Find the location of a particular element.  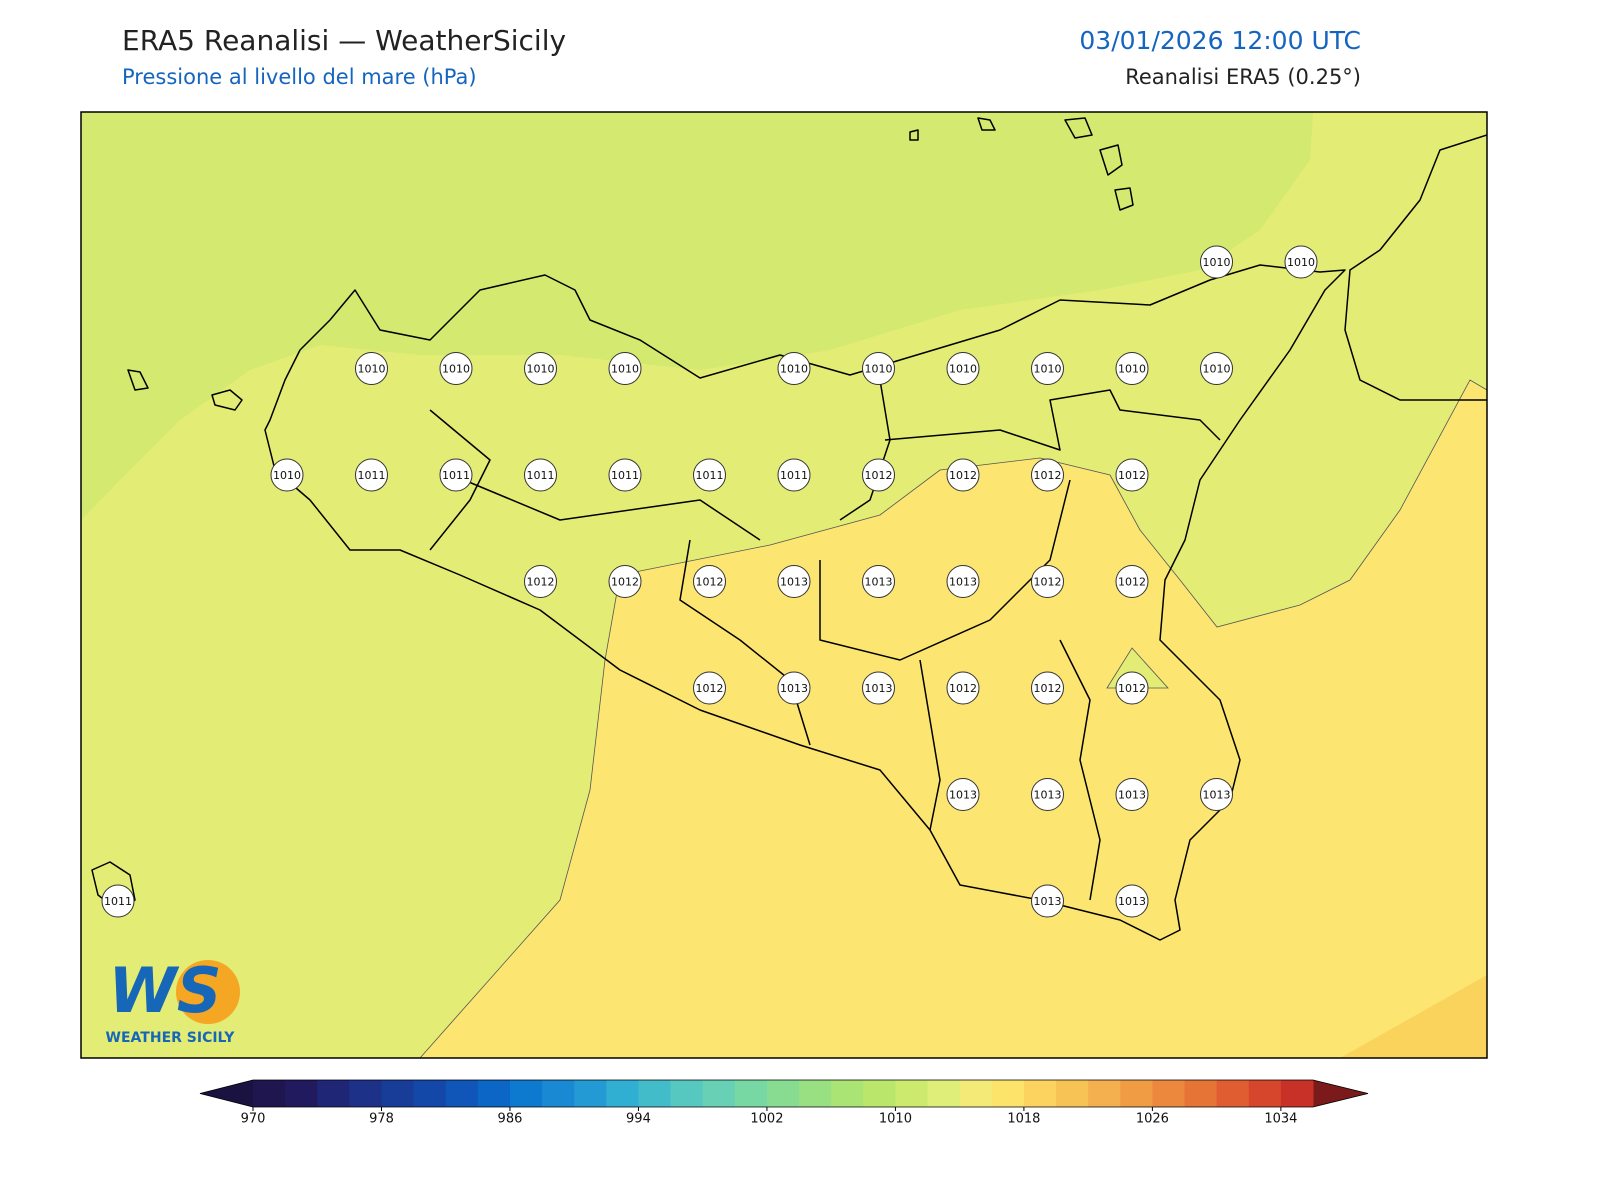

colorbar: 970 978 986 994 1002 1010 1018 1026 1034 is located at coordinates (784, 1103).